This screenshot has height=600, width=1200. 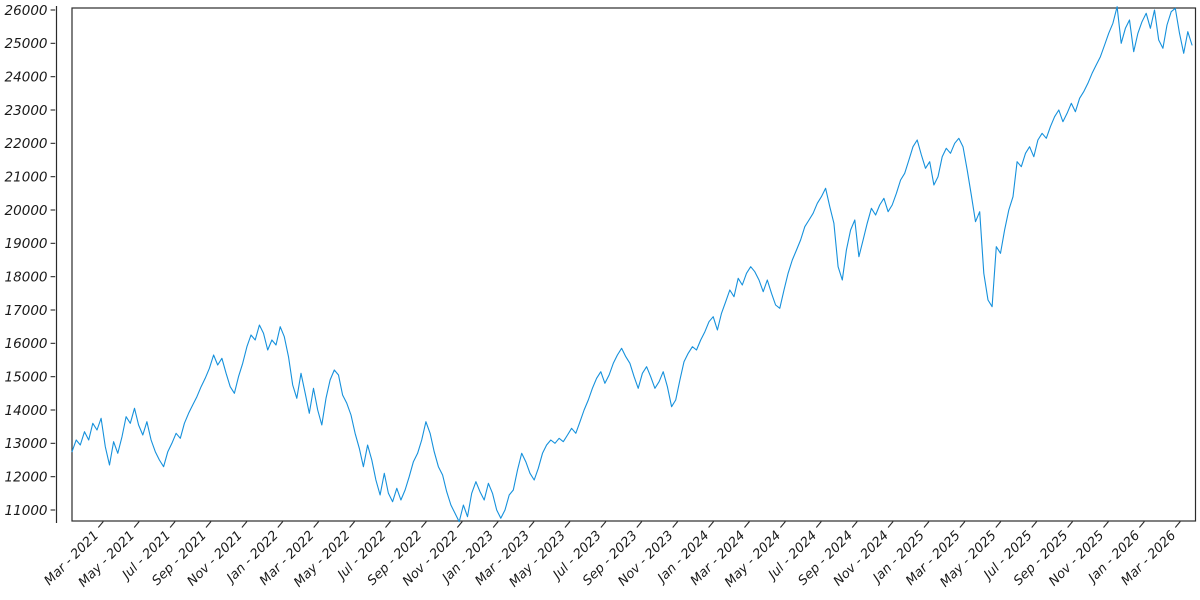 What do you see at coordinates (26, 377) in the screenshot?
I see `y-tick-label: 15000` at bounding box center [26, 377].